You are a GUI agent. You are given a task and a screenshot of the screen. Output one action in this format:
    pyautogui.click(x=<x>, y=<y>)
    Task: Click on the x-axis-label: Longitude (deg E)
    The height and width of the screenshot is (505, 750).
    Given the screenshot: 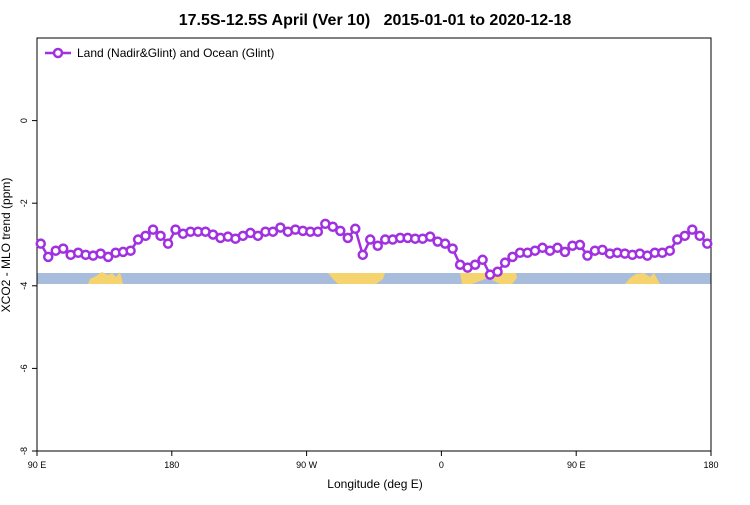 What is the action you would take?
    pyautogui.click(x=374, y=484)
    